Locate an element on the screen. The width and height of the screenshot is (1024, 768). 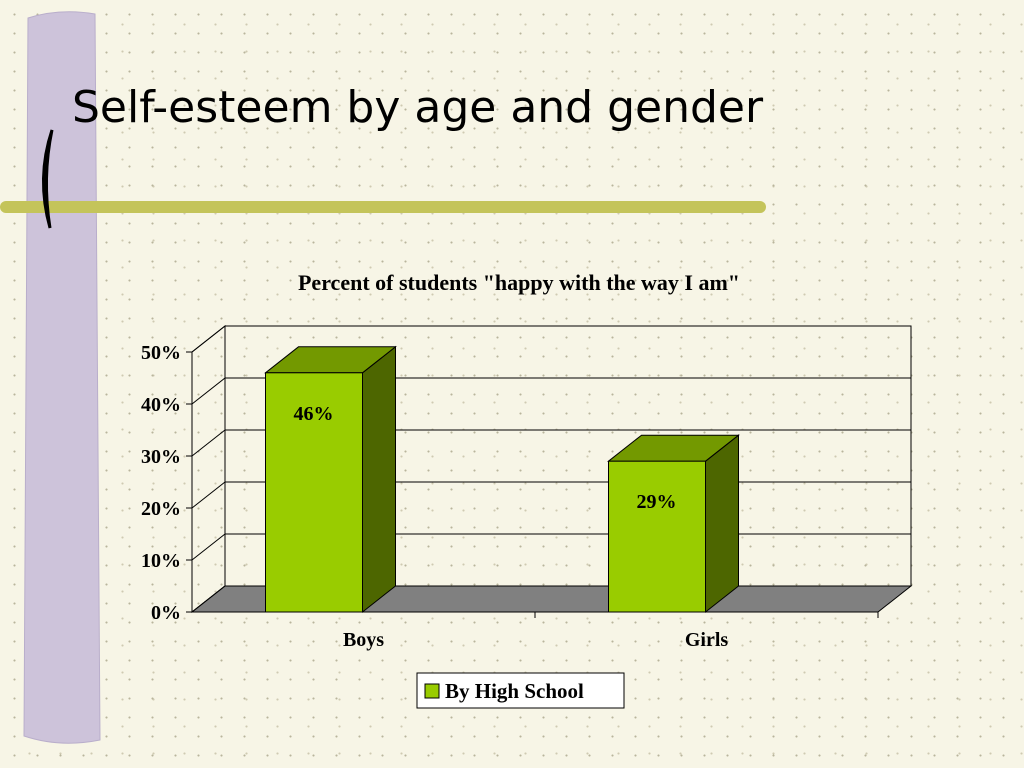
bracket is located at coordinates (47, 179).